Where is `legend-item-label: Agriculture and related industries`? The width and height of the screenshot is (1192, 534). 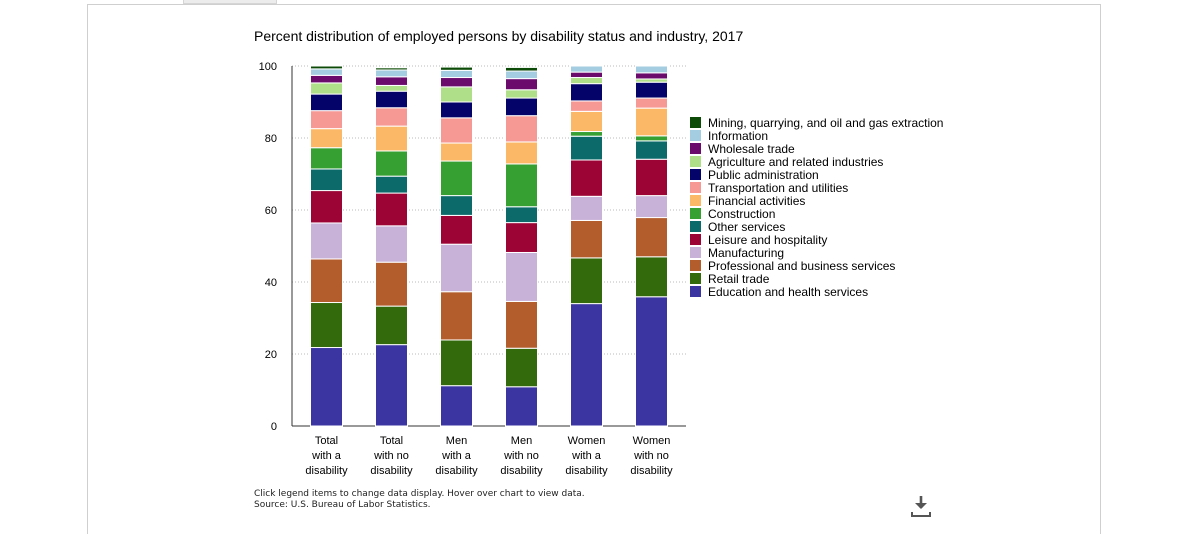
legend-item-label: Agriculture and related industries is located at coordinates (795, 162).